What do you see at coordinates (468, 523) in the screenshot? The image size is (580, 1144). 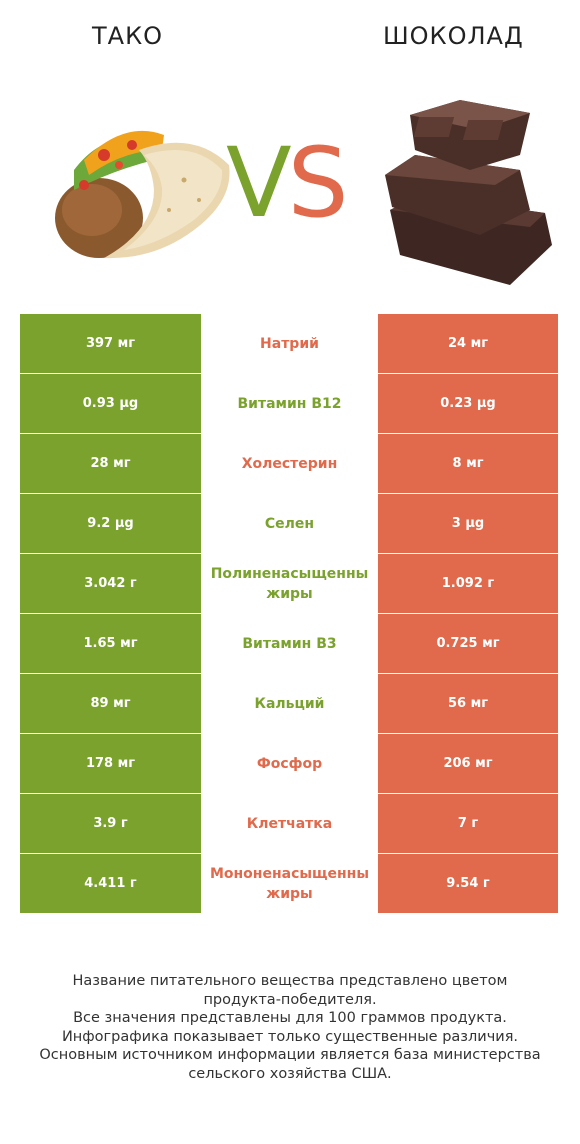 I see `right-value: 3 µg` at bounding box center [468, 523].